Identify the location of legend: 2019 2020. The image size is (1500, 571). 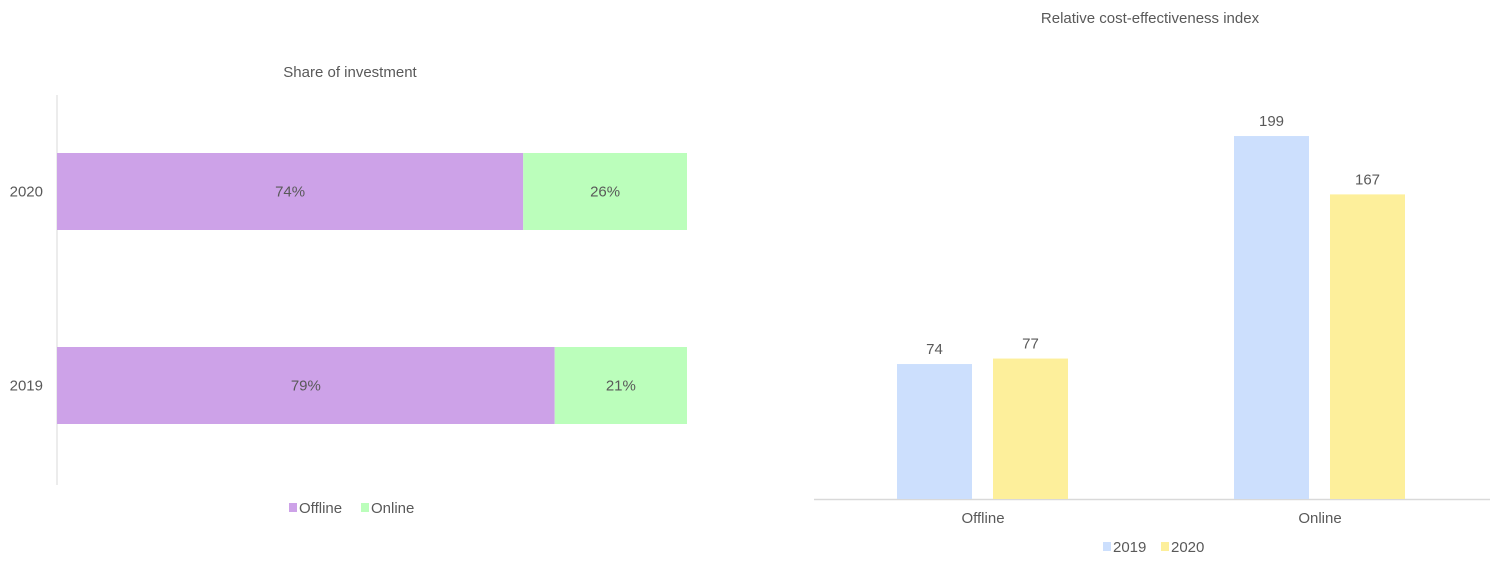
(1153, 547).